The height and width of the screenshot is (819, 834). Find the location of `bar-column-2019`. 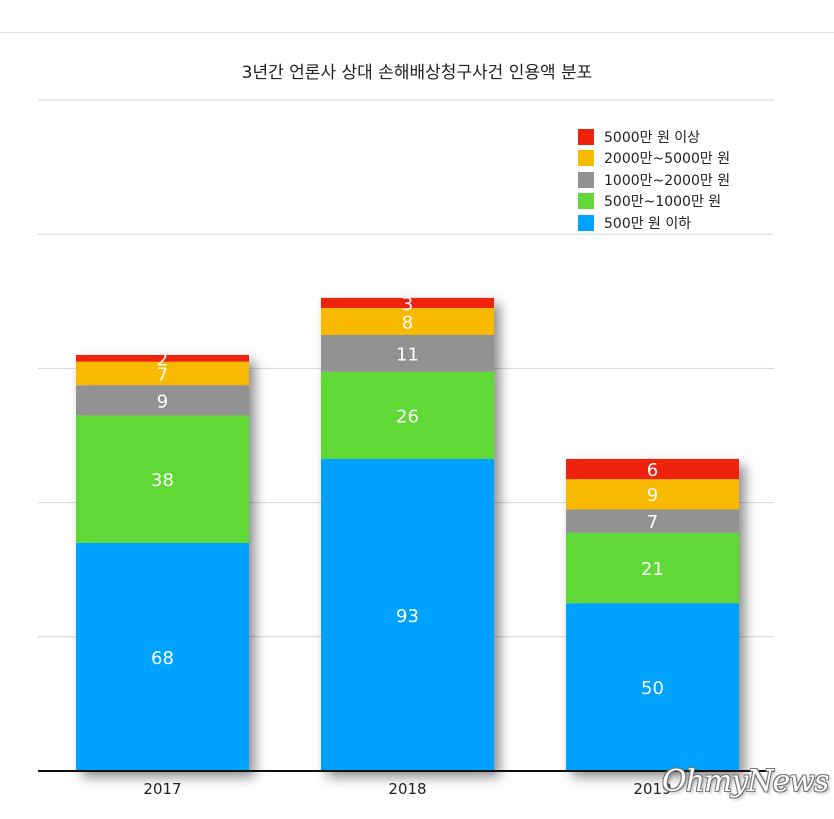

bar-column-2019 is located at coordinates (652, 614).